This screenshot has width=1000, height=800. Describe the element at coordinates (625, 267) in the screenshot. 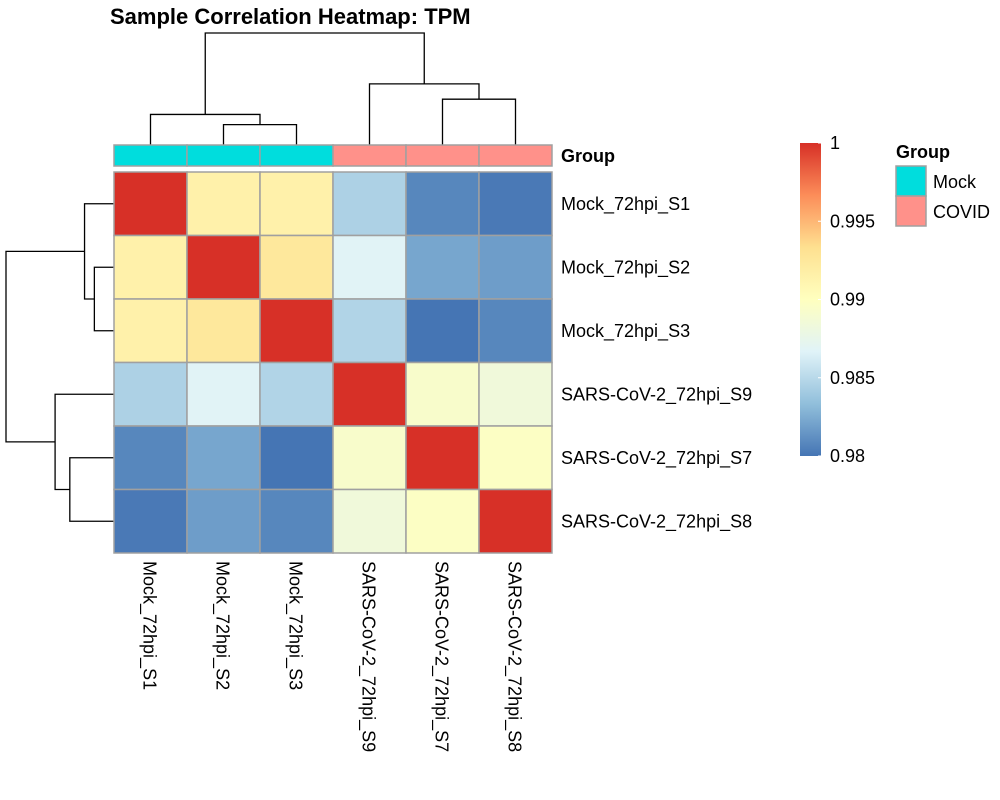

I see `row-label: Mock_72hpi_S2` at that location.